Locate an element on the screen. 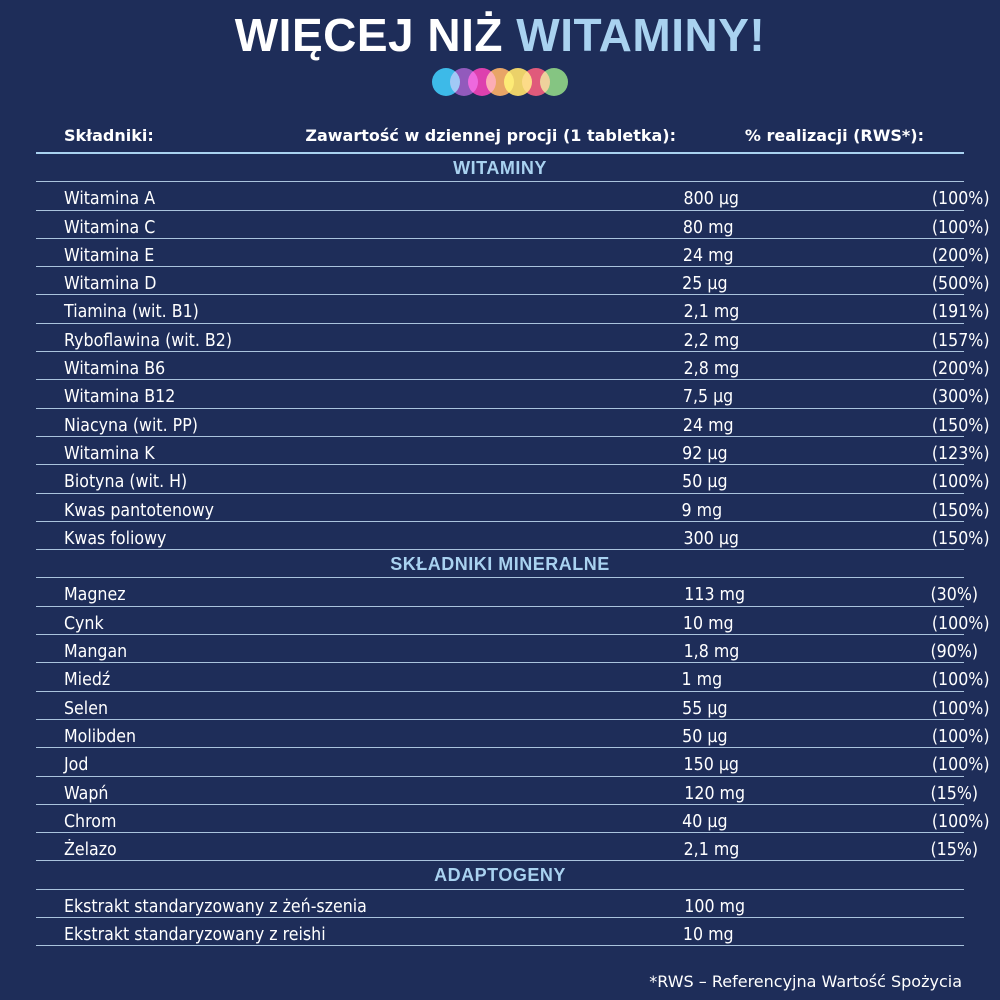  page-title: WIĘCEJ NIŻ WITAMINY! is located at coordinates (500, 35).